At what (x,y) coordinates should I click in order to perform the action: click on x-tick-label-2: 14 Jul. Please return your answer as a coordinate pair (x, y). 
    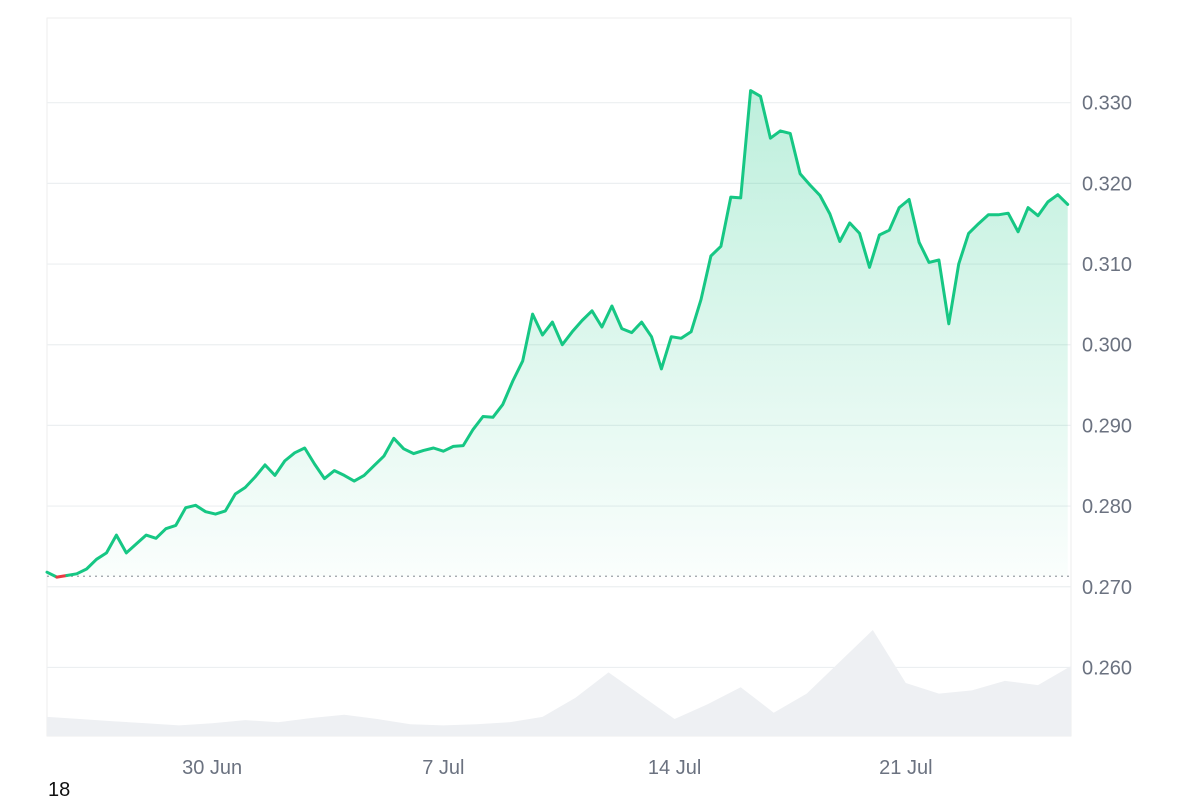
    Looking at the image, I should click on (674, 768).